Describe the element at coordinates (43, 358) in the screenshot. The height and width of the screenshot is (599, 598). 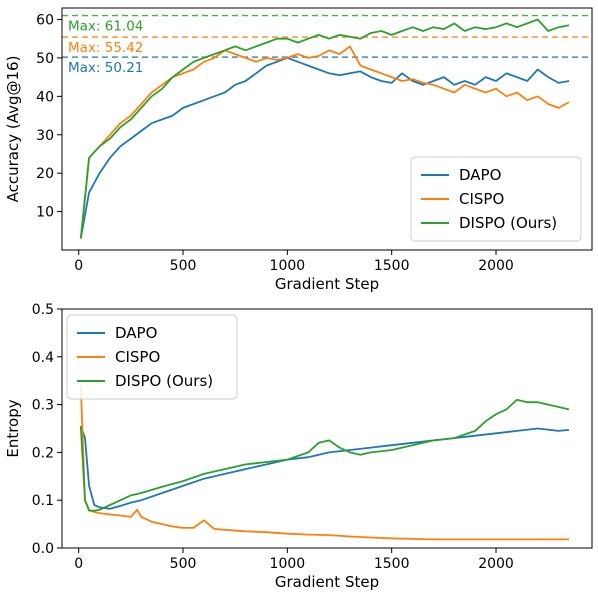
I see `y-tick-label-4: 0.4` at that location.